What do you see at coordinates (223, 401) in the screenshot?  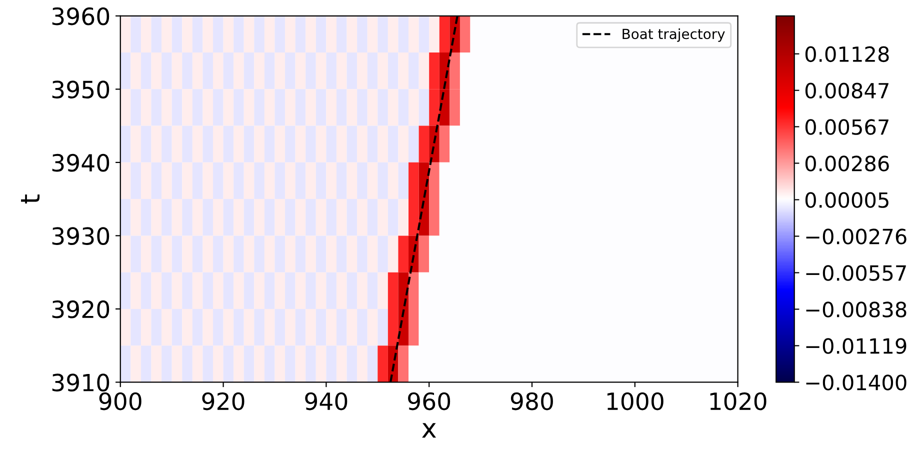 I see `x-tick-label: 920` at bounding box center [223, 401].